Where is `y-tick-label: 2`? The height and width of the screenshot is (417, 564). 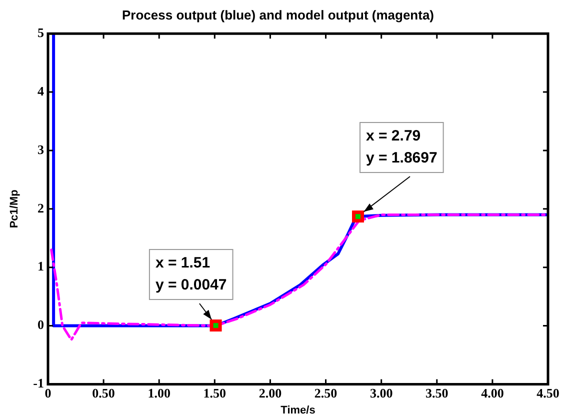
y-tick-label: 2 is located at coordinates (41, 208).